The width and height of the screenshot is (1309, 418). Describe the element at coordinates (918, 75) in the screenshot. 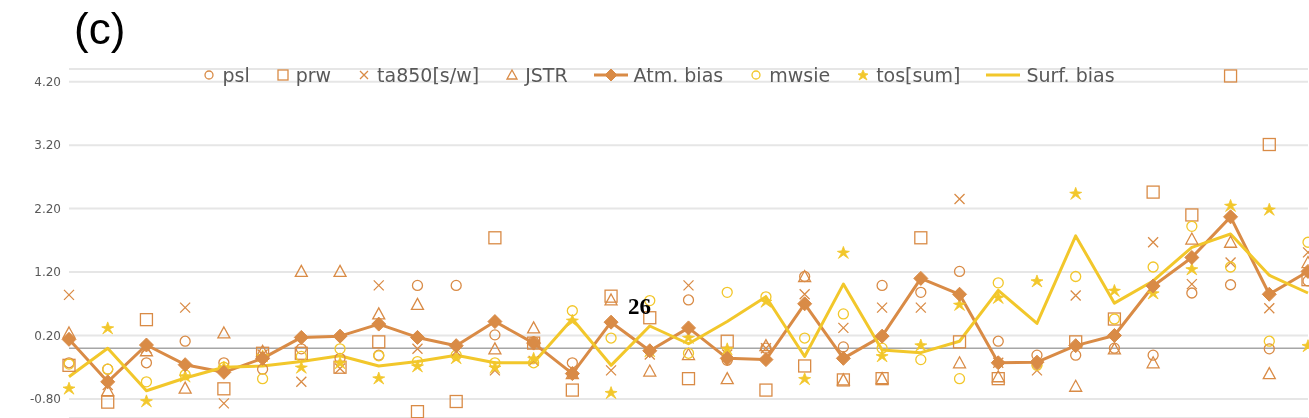

I see `legend-label: tos[sum]` at that location.